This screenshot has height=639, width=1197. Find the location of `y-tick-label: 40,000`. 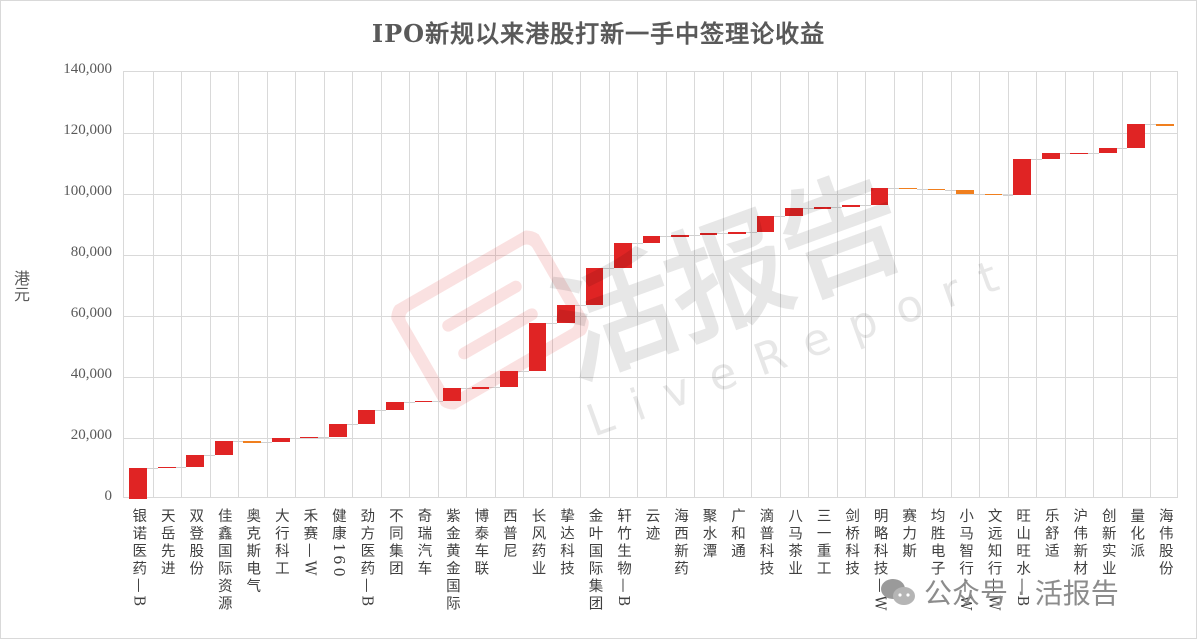

y-tick-label: 40,000 is located at coordinates (91, 374).